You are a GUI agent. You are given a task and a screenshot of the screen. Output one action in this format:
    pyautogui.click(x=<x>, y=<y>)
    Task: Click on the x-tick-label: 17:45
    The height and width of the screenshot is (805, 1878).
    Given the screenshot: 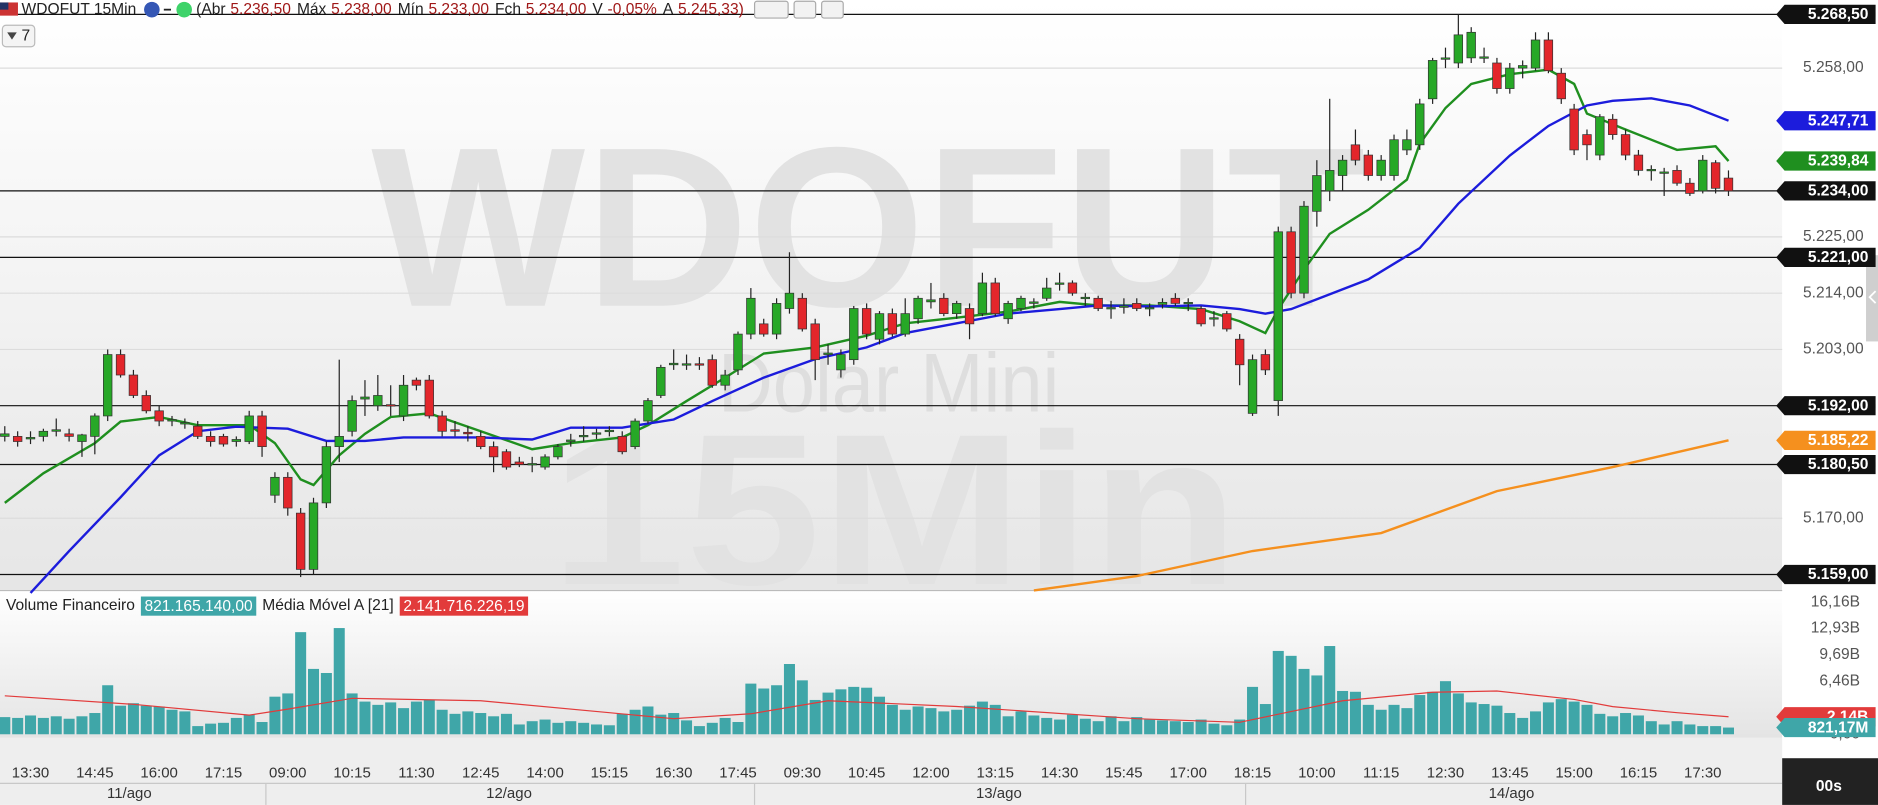 What is the action you would take?
    pyautogui.click(x=737, y=773)
    